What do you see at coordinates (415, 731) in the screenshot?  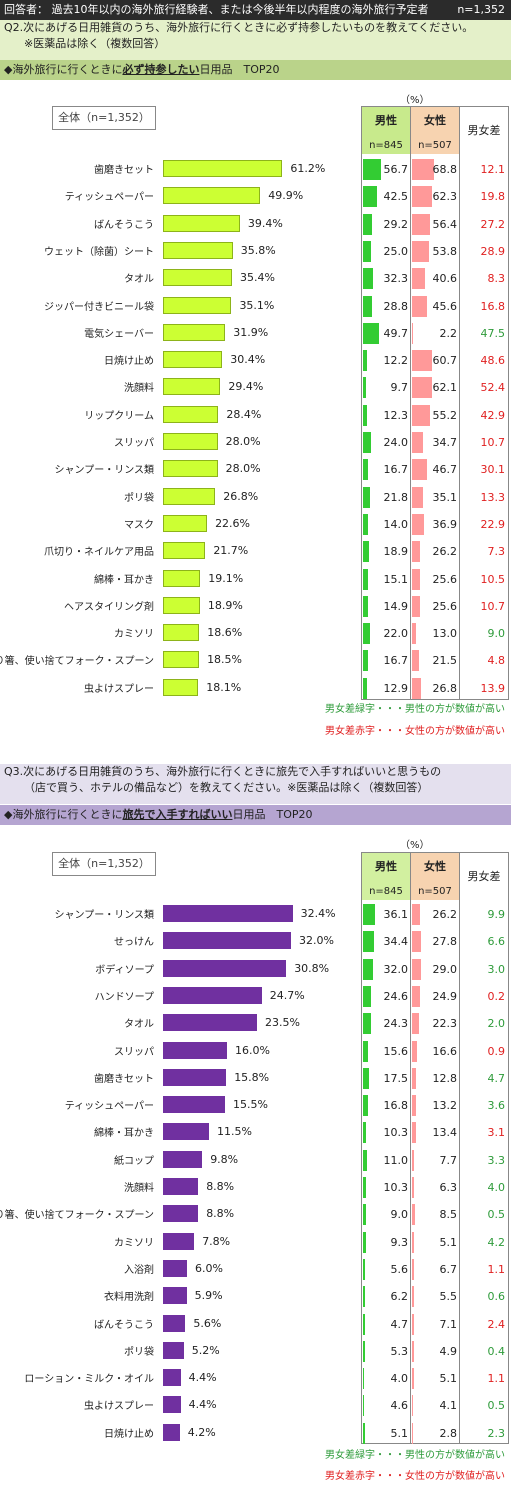 I see `chart1-note-red: 男女差赤字・・・女性の方が数値が高い` at bounding box center [415, 731].